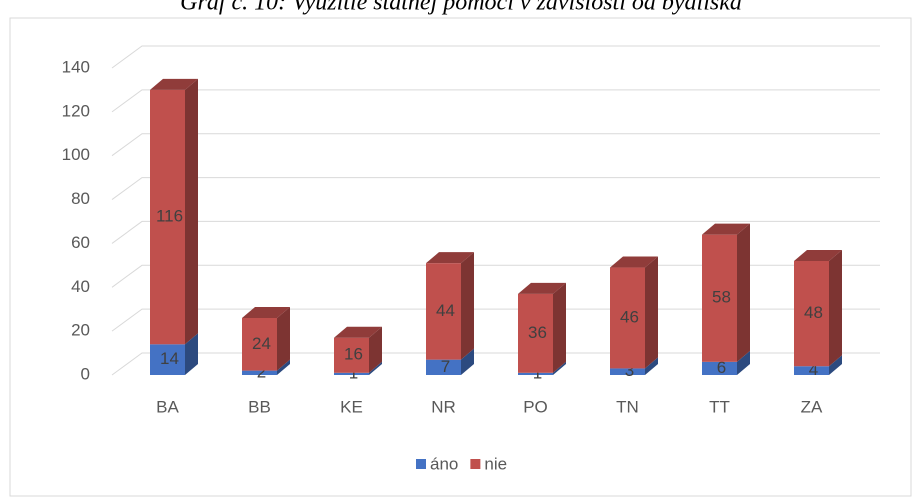  I want to click on value-label: 48, so click(813, 312).